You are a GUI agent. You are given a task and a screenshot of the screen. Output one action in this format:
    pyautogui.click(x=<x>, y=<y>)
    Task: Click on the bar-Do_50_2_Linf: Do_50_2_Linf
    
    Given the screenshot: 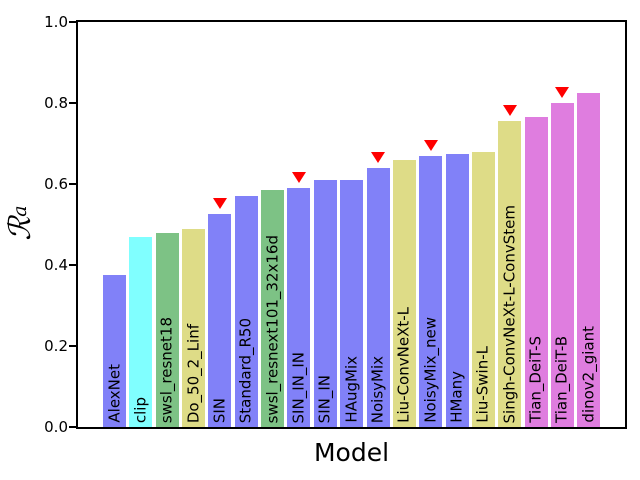 What is the action you would take?
    pyautogui.click(x=194, y=328)
    